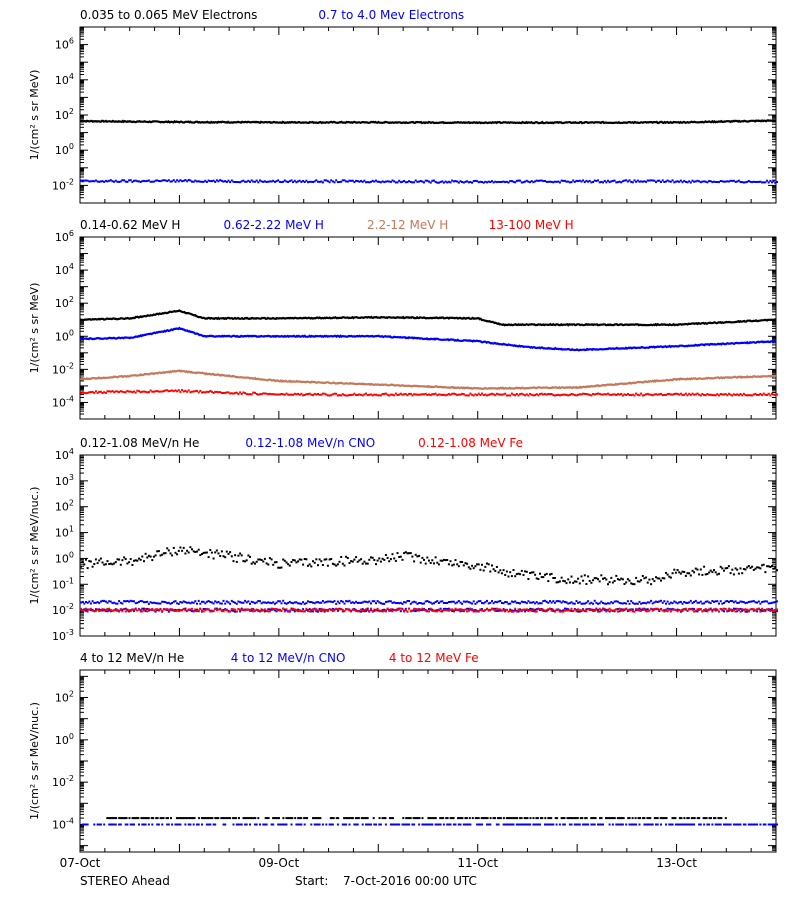 This screenshot has width=800, height=900. Describe the element at coordinates (62, 303) in the screenshot. I see `y-tick-base: 10` at that location.